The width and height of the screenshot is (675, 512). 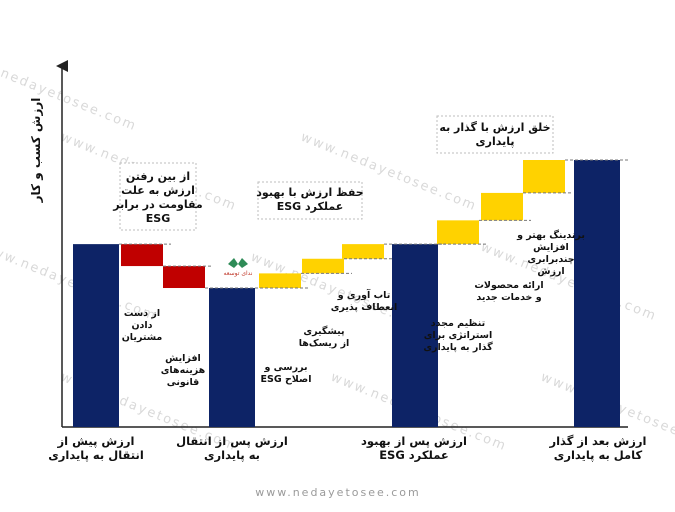 I want to click on step-label: چندبرابری, so click(x=550, y=259).